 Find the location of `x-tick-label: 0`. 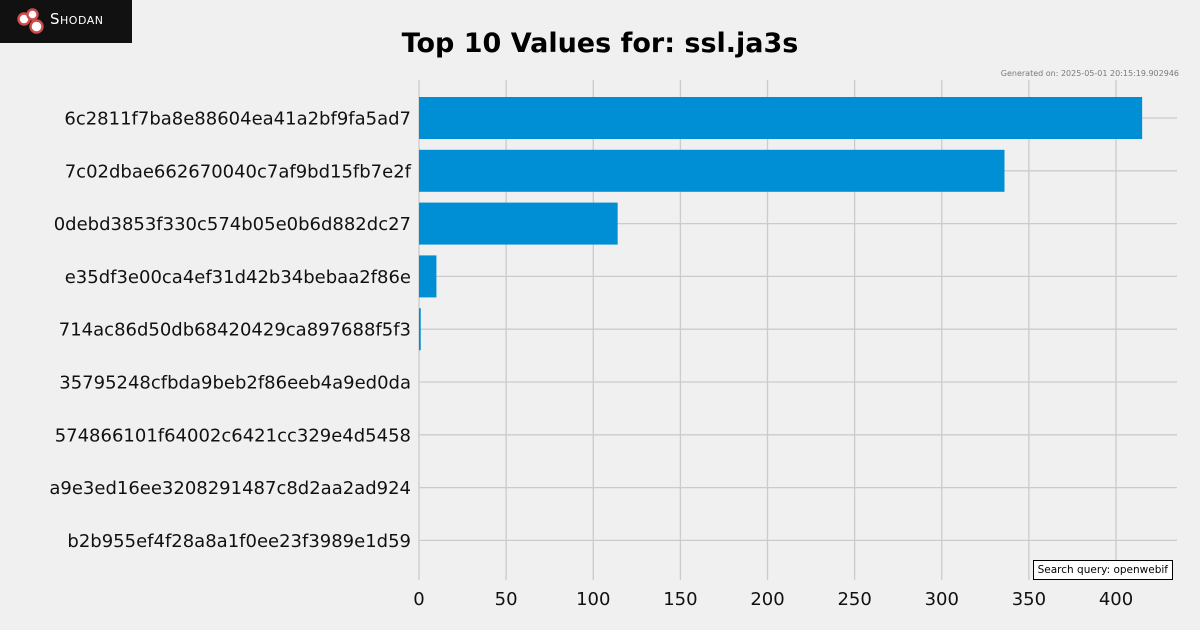

x-tick-label: 0 is located at coordinates (418, 599).